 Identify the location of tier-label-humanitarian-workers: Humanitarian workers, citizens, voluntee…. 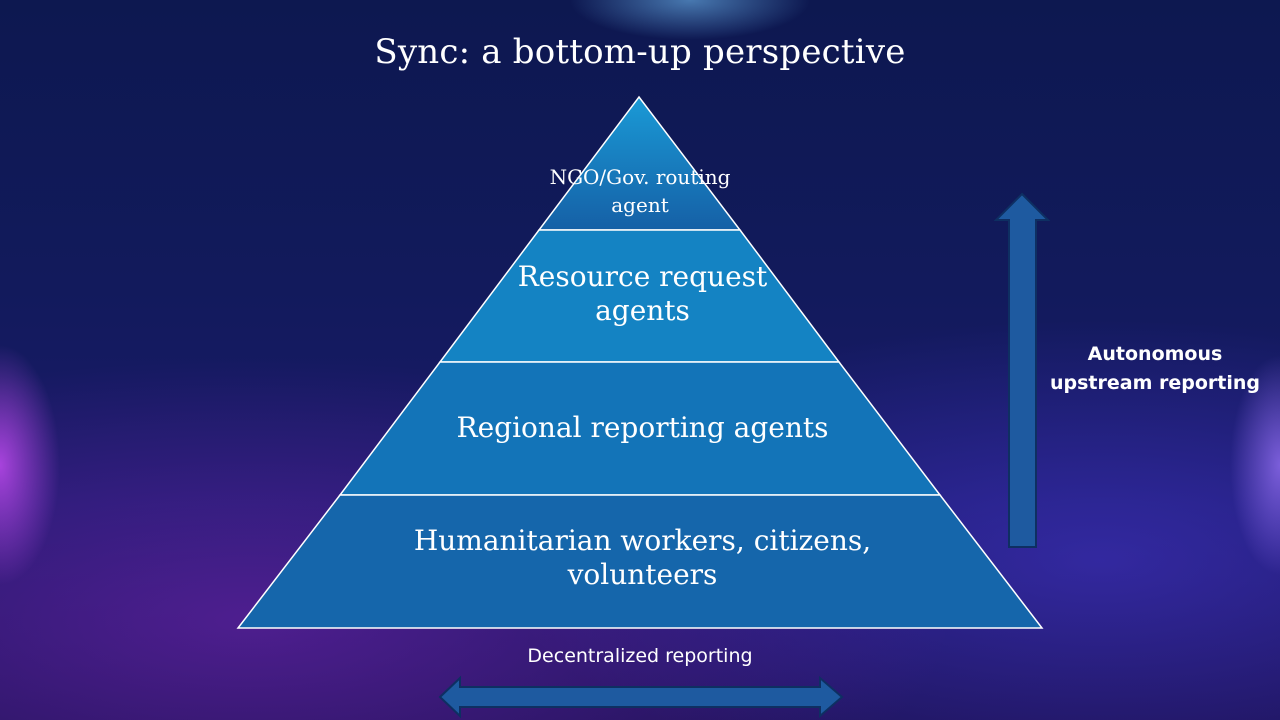
(642, 558).